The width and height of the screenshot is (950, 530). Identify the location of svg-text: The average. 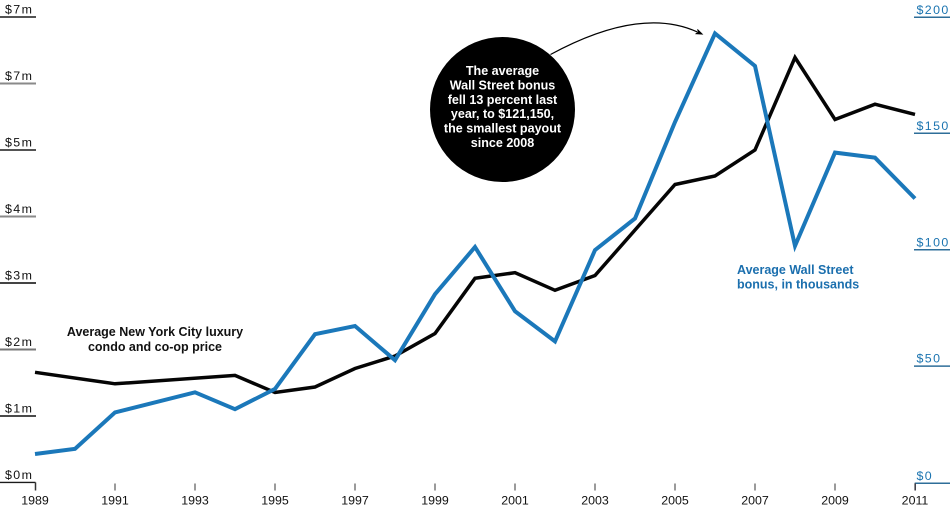
(502, 71).